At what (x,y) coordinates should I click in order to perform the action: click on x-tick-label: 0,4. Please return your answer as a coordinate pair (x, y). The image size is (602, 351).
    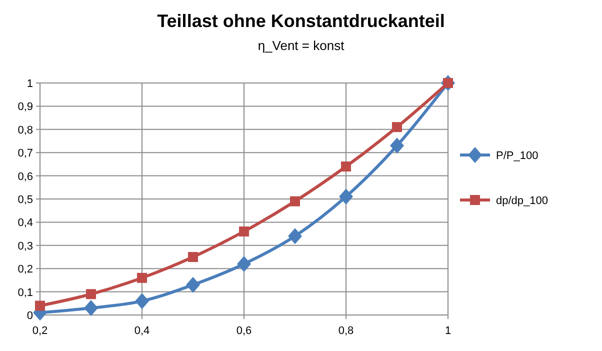
    Looking at the image, I should click on (142, 331).